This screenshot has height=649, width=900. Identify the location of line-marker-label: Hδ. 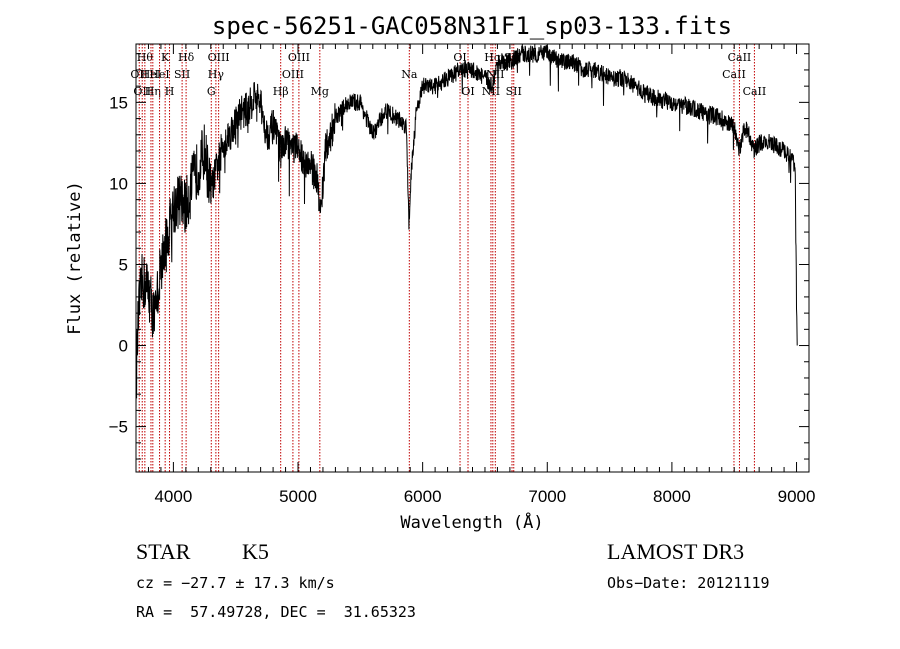
(186, 57).